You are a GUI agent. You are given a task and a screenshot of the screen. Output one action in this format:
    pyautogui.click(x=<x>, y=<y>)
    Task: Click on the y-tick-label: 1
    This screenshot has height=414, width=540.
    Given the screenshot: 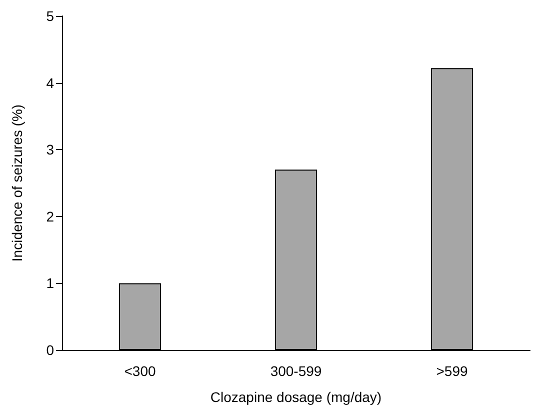 What is the action you would take?
    pyautogui.click(x=50, y=283)
    